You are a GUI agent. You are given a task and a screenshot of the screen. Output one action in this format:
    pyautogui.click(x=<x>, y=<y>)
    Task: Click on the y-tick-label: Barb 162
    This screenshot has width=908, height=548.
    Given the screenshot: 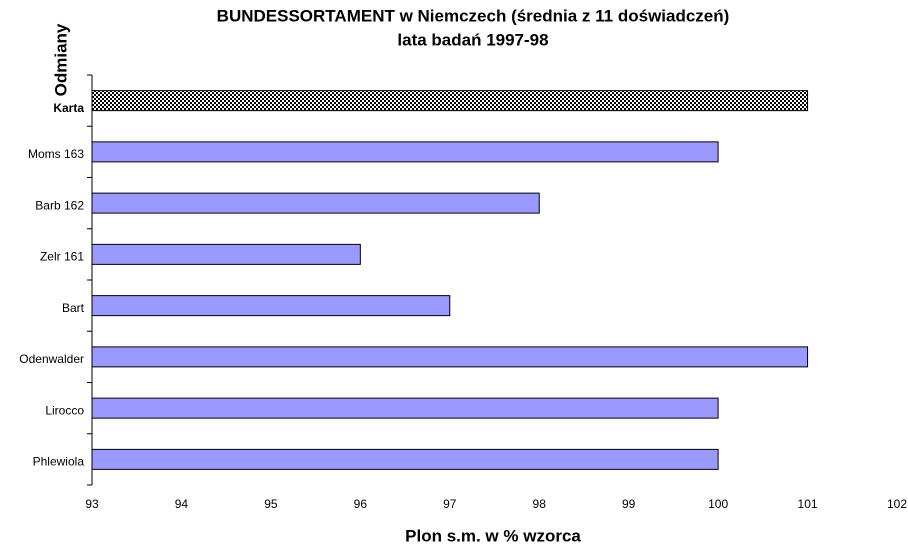 What is the action you would take?
    pyautogui.click(x=59, y=205)
    